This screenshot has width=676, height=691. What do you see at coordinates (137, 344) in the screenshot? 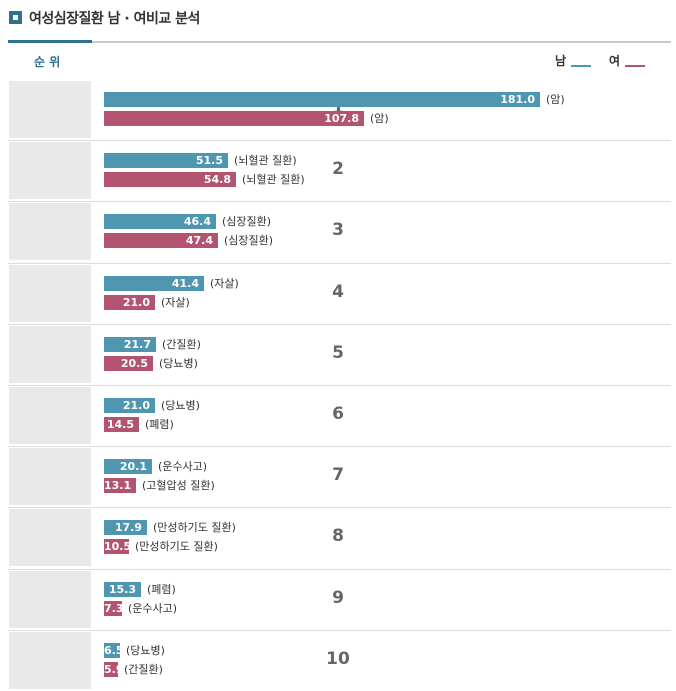
I see `bar-value-label: 21.7` at bounding box center [137, 344].